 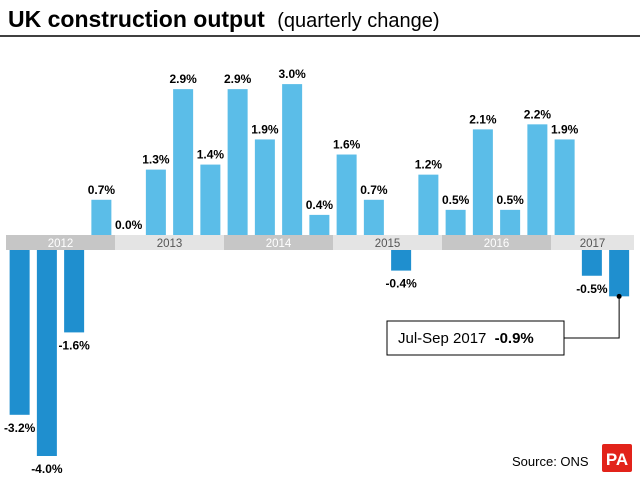 I want to click on year-labels: 2012 2013 2014 2015 2016 2017, so click(x=327, y=244).